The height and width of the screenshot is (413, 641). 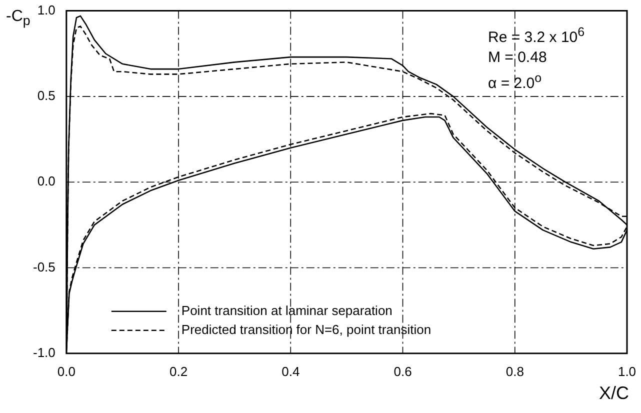 I want to click on y-tick-label: -0.5, so click(x=44, y=266).